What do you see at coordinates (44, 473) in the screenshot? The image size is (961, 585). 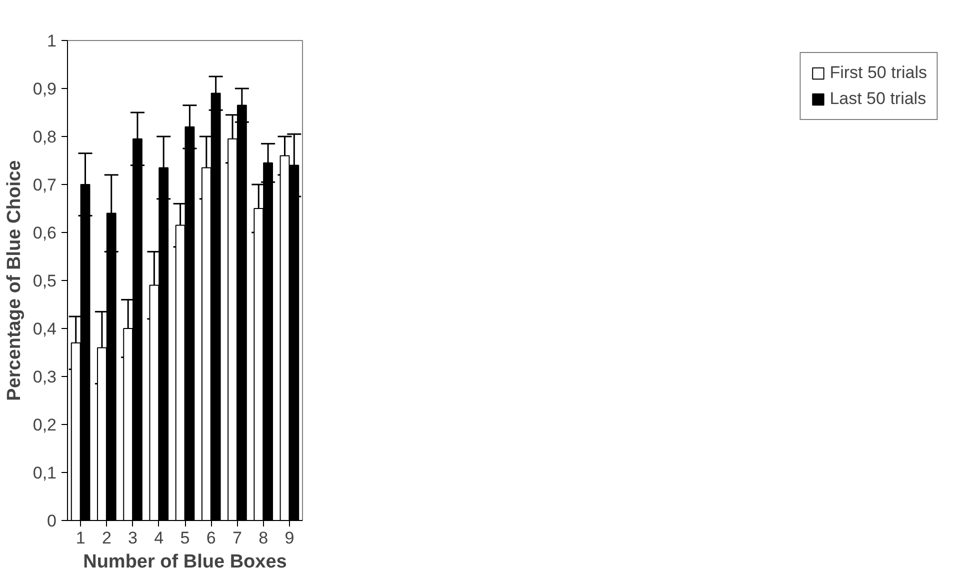 I see `y-tick-label: 0,1` at bounding box center [44, 473].